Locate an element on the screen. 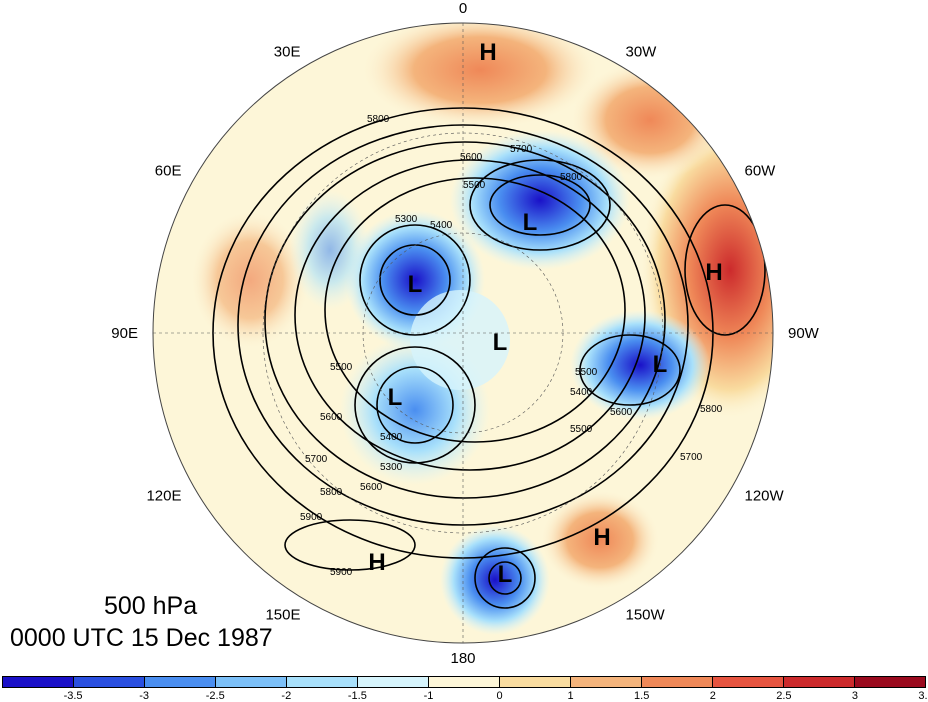 This screenshot has height=702, width=928. longitude-label: 120W is located at coordinates (765, 496).